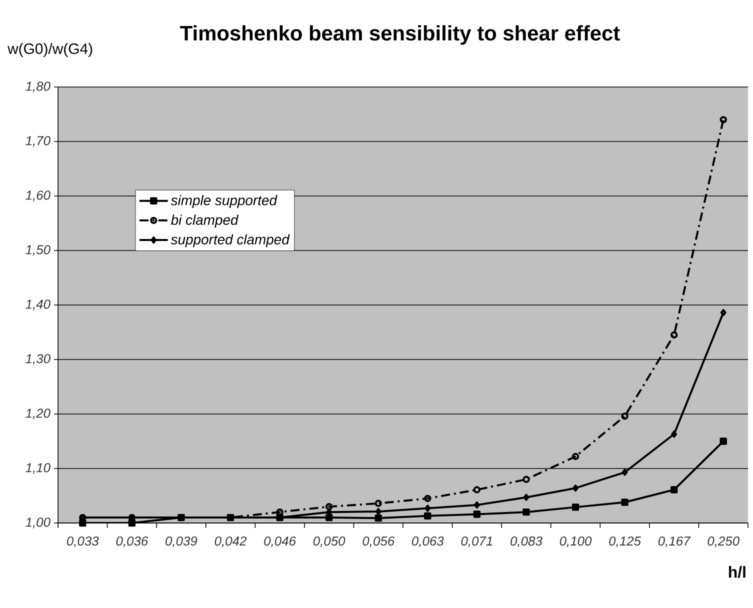 This screenshot has height=608, width=753. Describe the element at coordinates (38, 359) in the screenshot. I see `y-tick-label: 1,30` at that location.